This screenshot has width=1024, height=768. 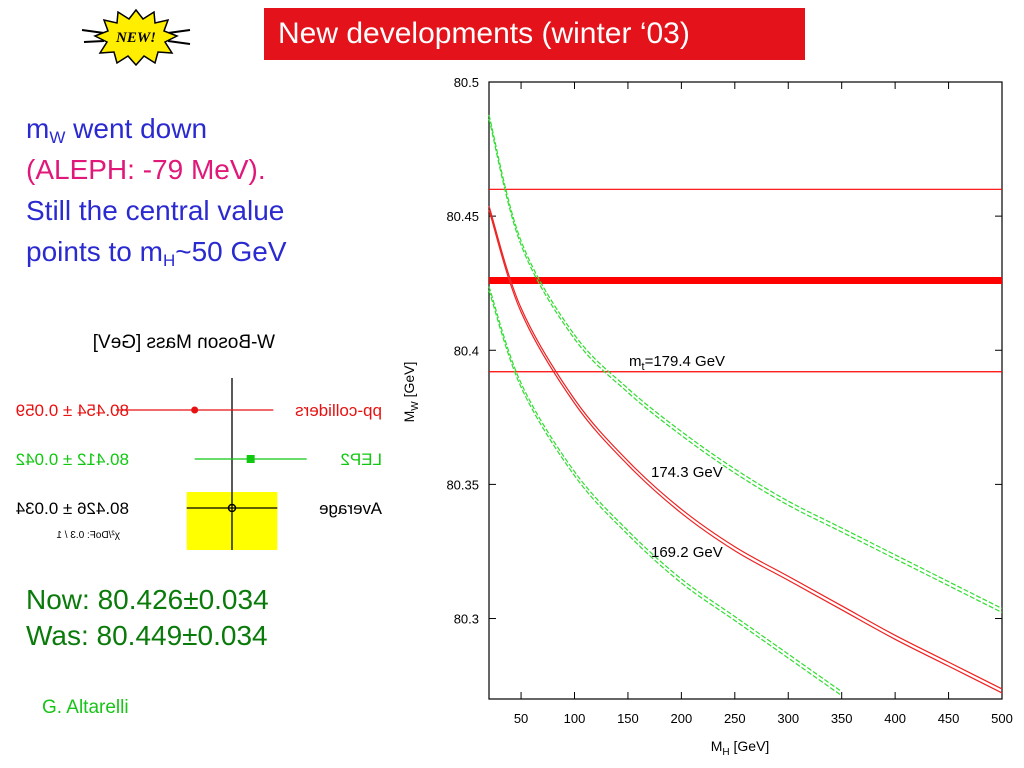 I want to click on y-tick-label: 80.35, so click(x=462, y=484).